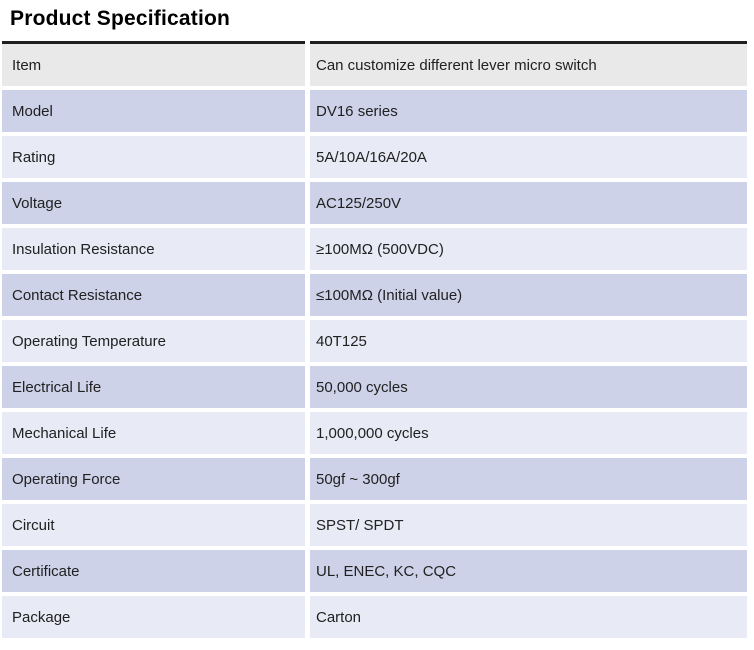  Describe the element at coordinates (153, 387) in the screenshot. I see `spec-label: Electrical Life` at that location.